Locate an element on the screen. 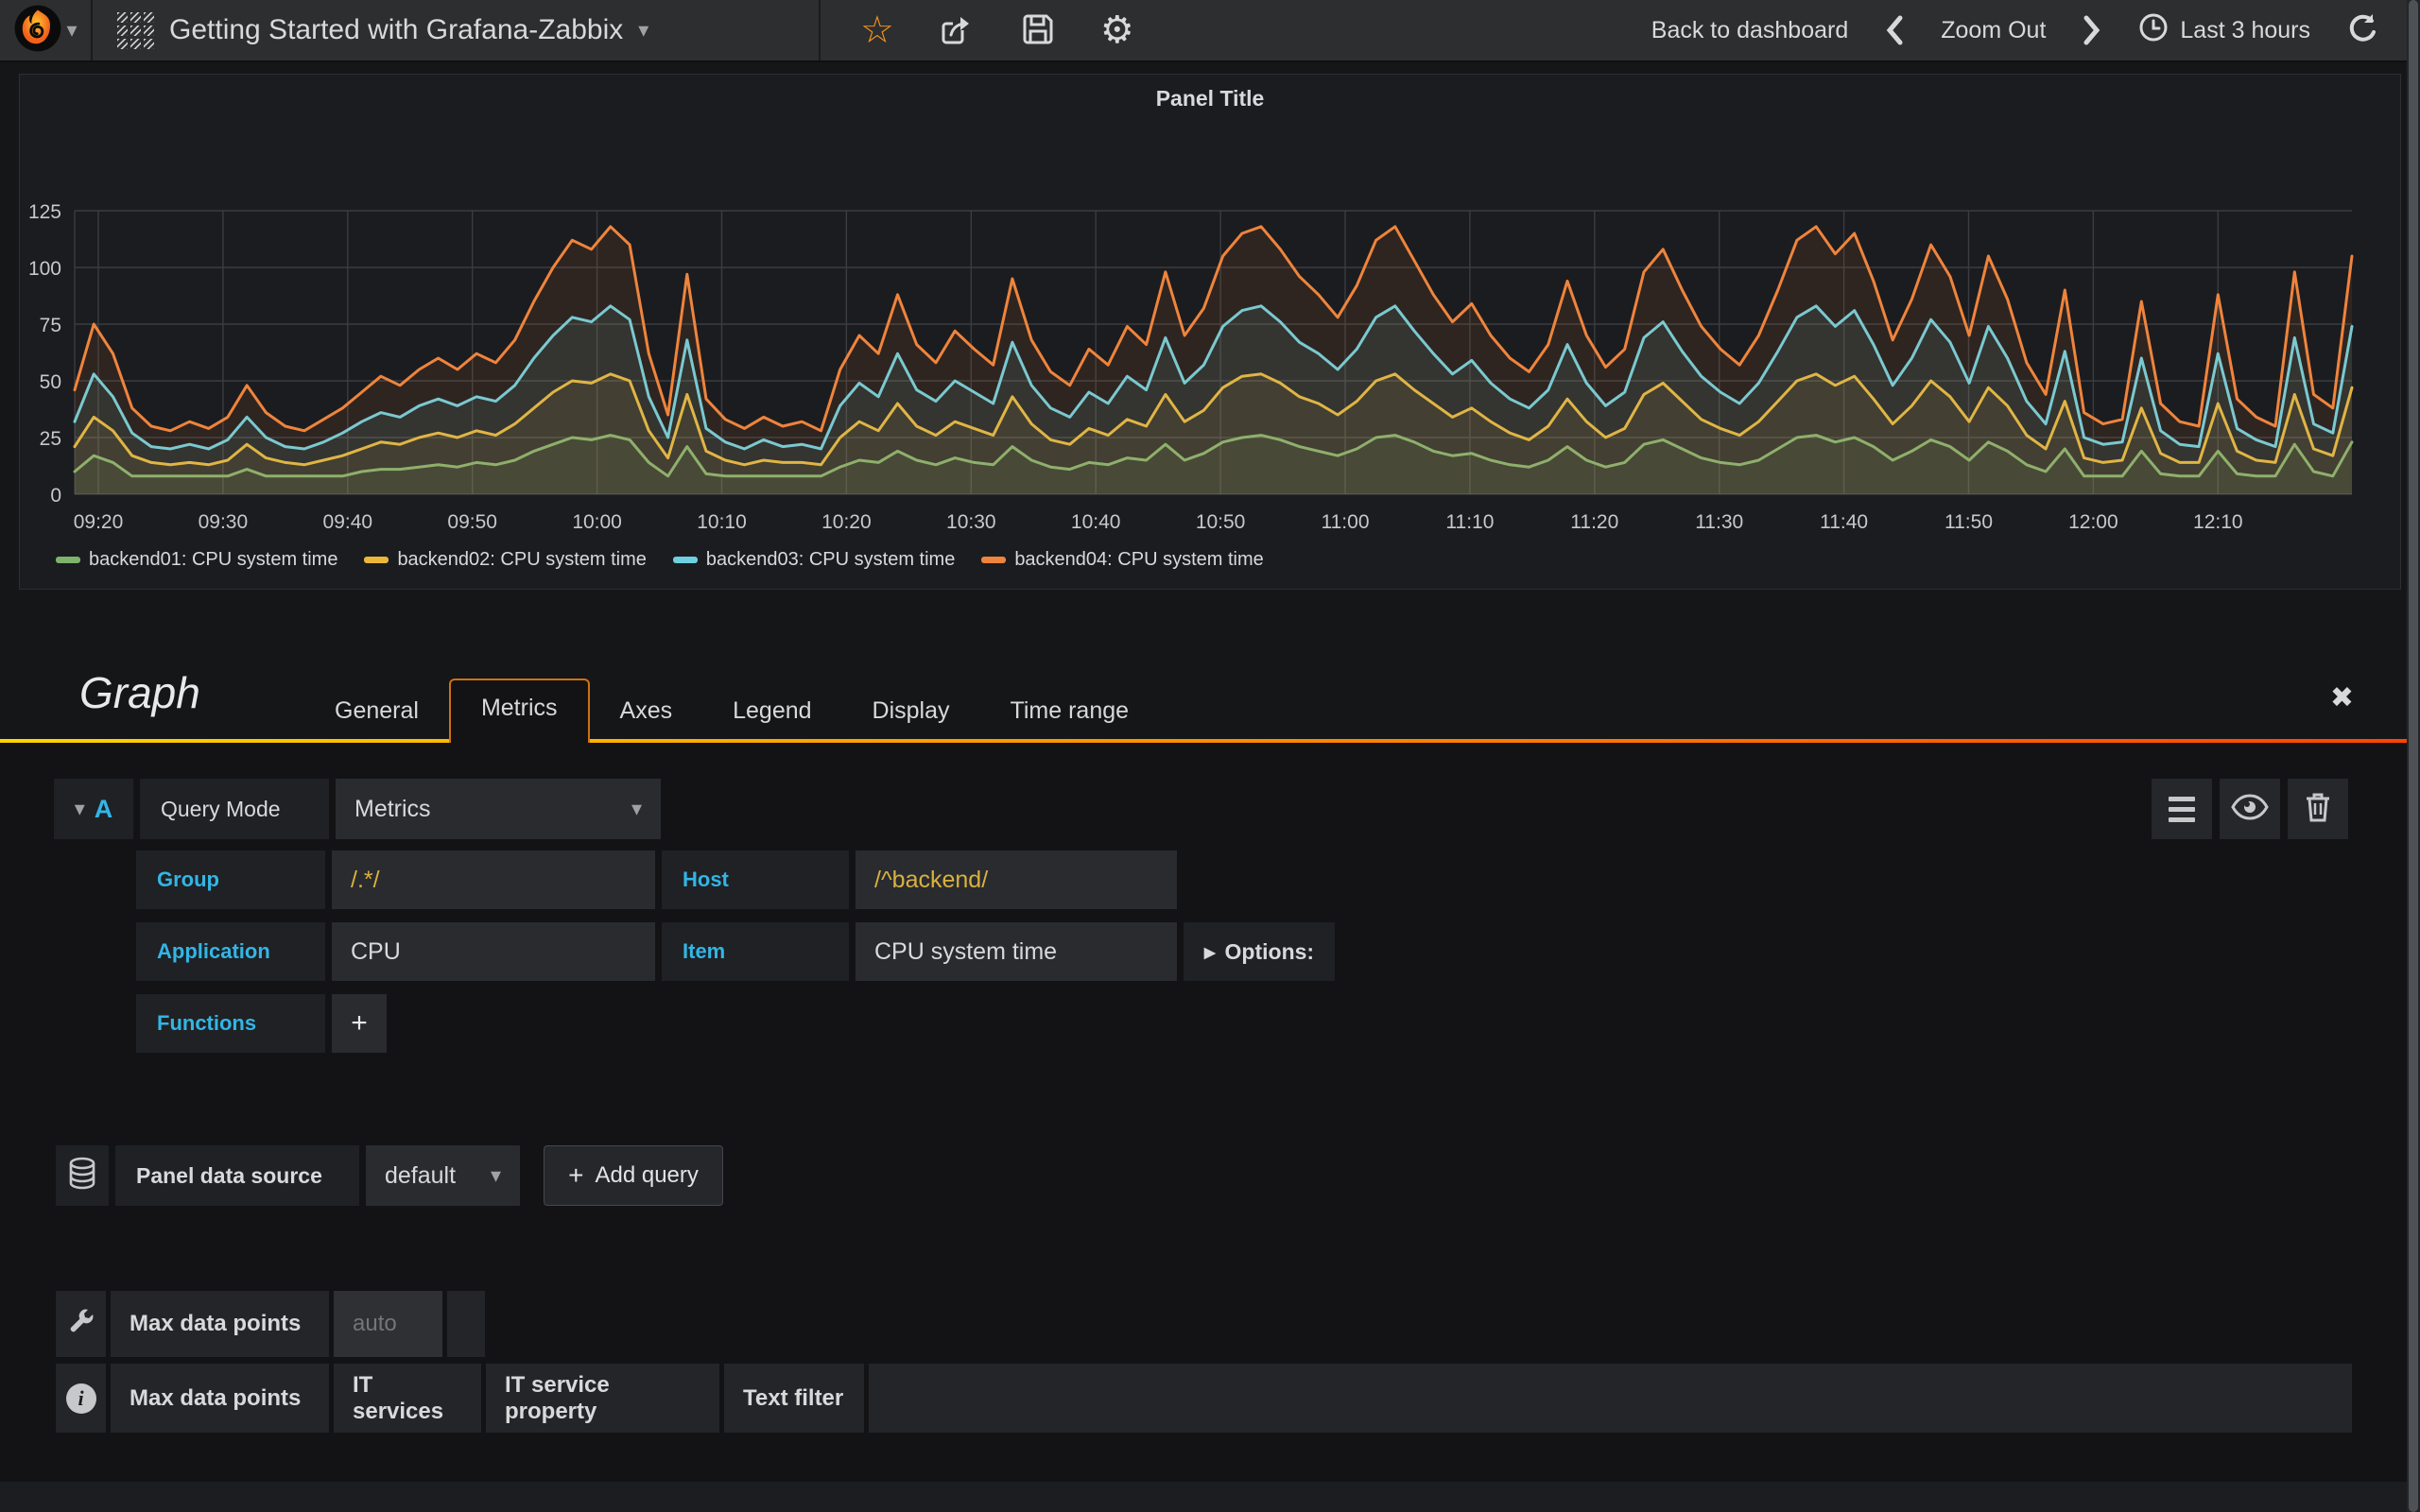 The image size is (2420, 1512). legend-label: backend01: CPU system time is located at coordinates (213, 559).